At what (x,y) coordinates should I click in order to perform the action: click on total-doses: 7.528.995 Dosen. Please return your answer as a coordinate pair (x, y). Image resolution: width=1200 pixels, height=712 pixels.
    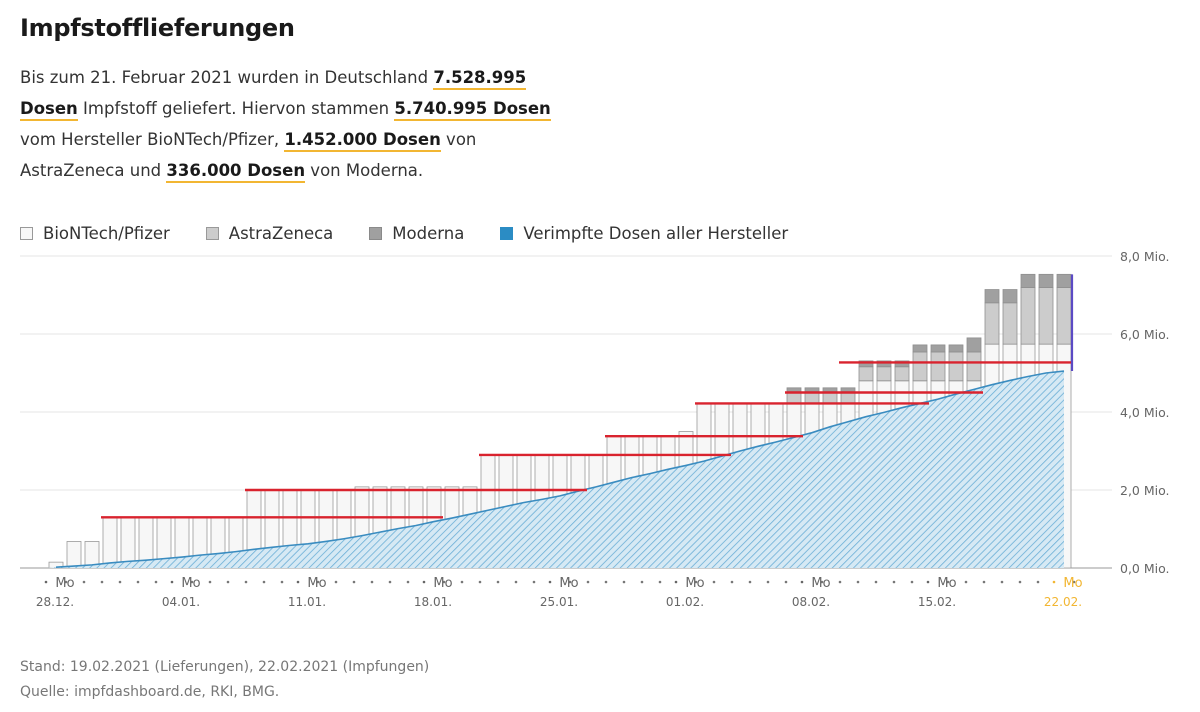
    Looking at the image, I should click on (273, 94).